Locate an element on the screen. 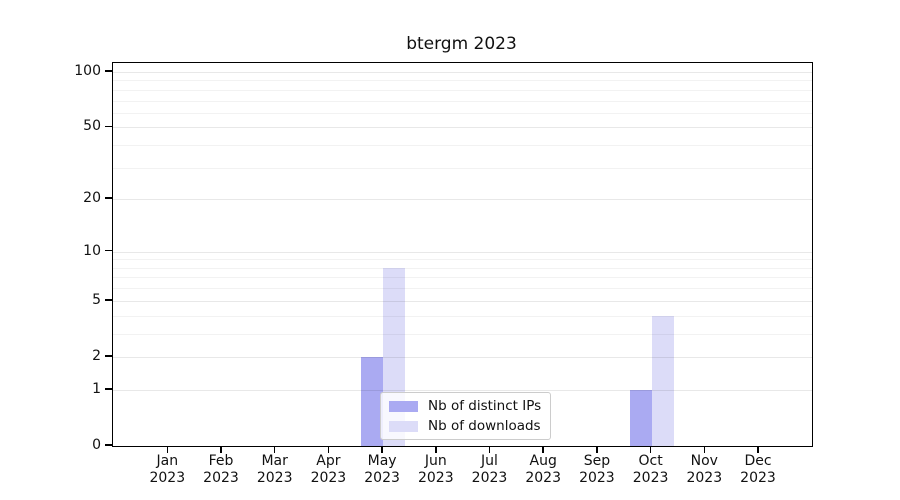 Image resolution: width=900 pixels, height=500 pixels. legend-row-distinct-ips: Nb of distinct IPs is located at coordinates (465, 406).